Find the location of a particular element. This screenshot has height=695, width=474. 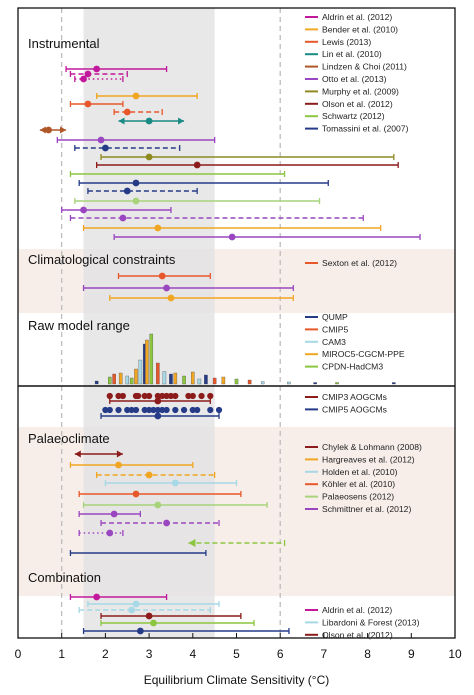

legend-label: Köhler et al. (2010) is located at coordinates (358, 484).